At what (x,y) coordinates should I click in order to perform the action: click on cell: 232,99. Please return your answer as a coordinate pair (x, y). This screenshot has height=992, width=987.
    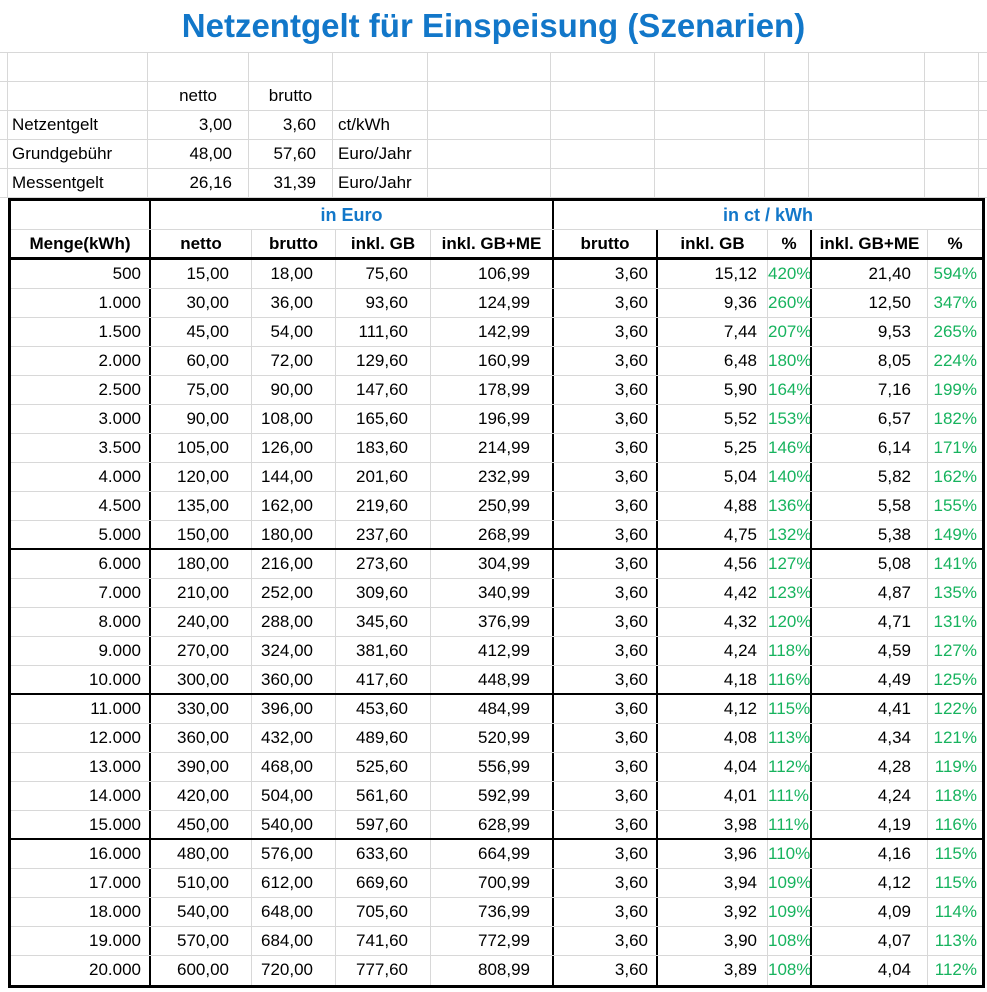
    Looking at the image, I should click on (492, 477).